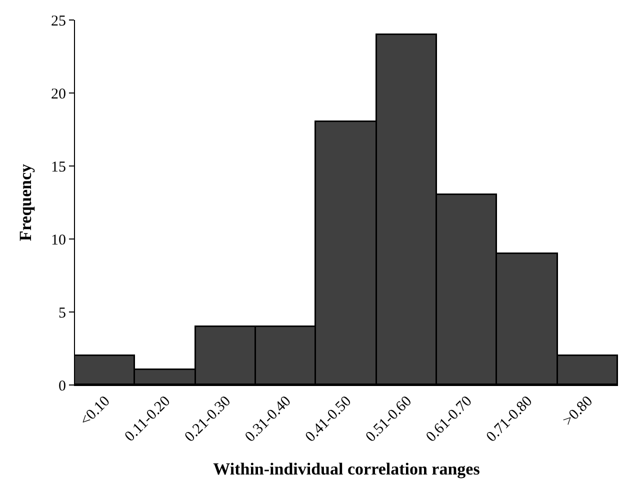 Image resolution: width=620 pixels, height=500 pixels. What do you see at coordinates (58, 21) in the screenshot?
I see `y-tick-label: 25` at bounding box center [58, 21].